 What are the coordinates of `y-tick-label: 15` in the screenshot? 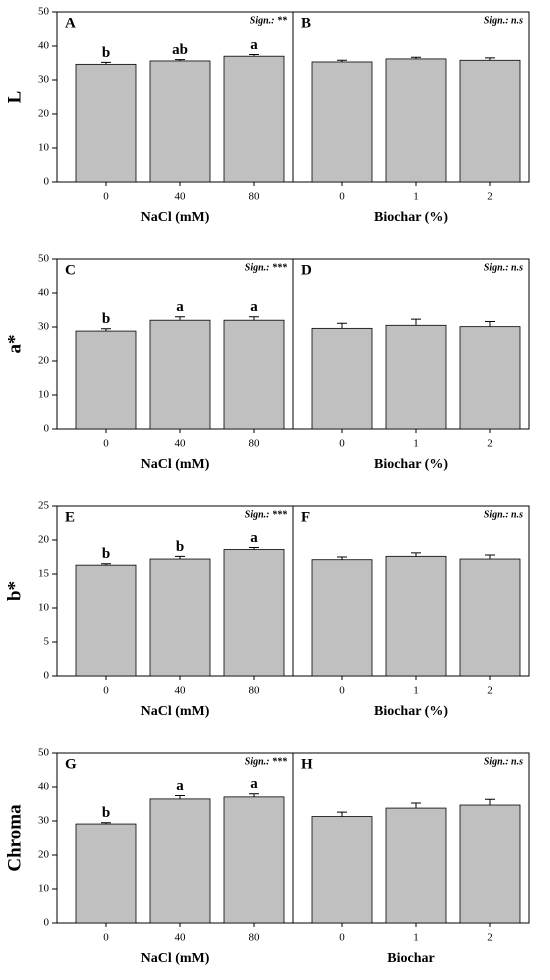 It's located at (44, 574).